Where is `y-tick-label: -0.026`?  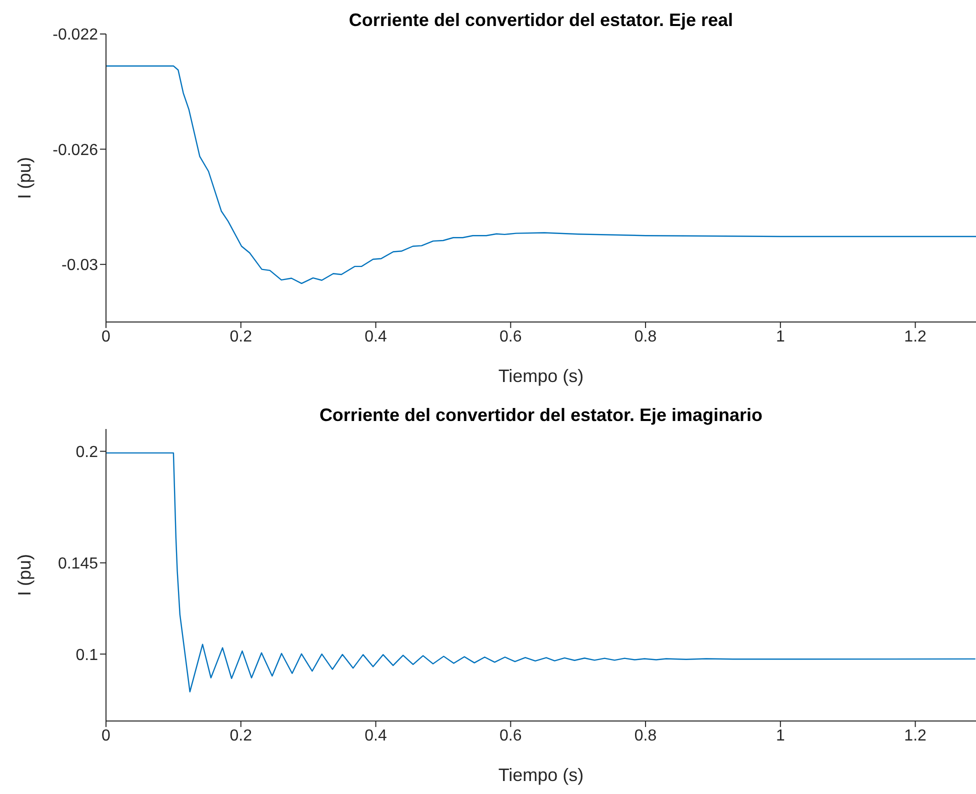
y-tick-label: -0.026 is located at coordinates (75, 150).